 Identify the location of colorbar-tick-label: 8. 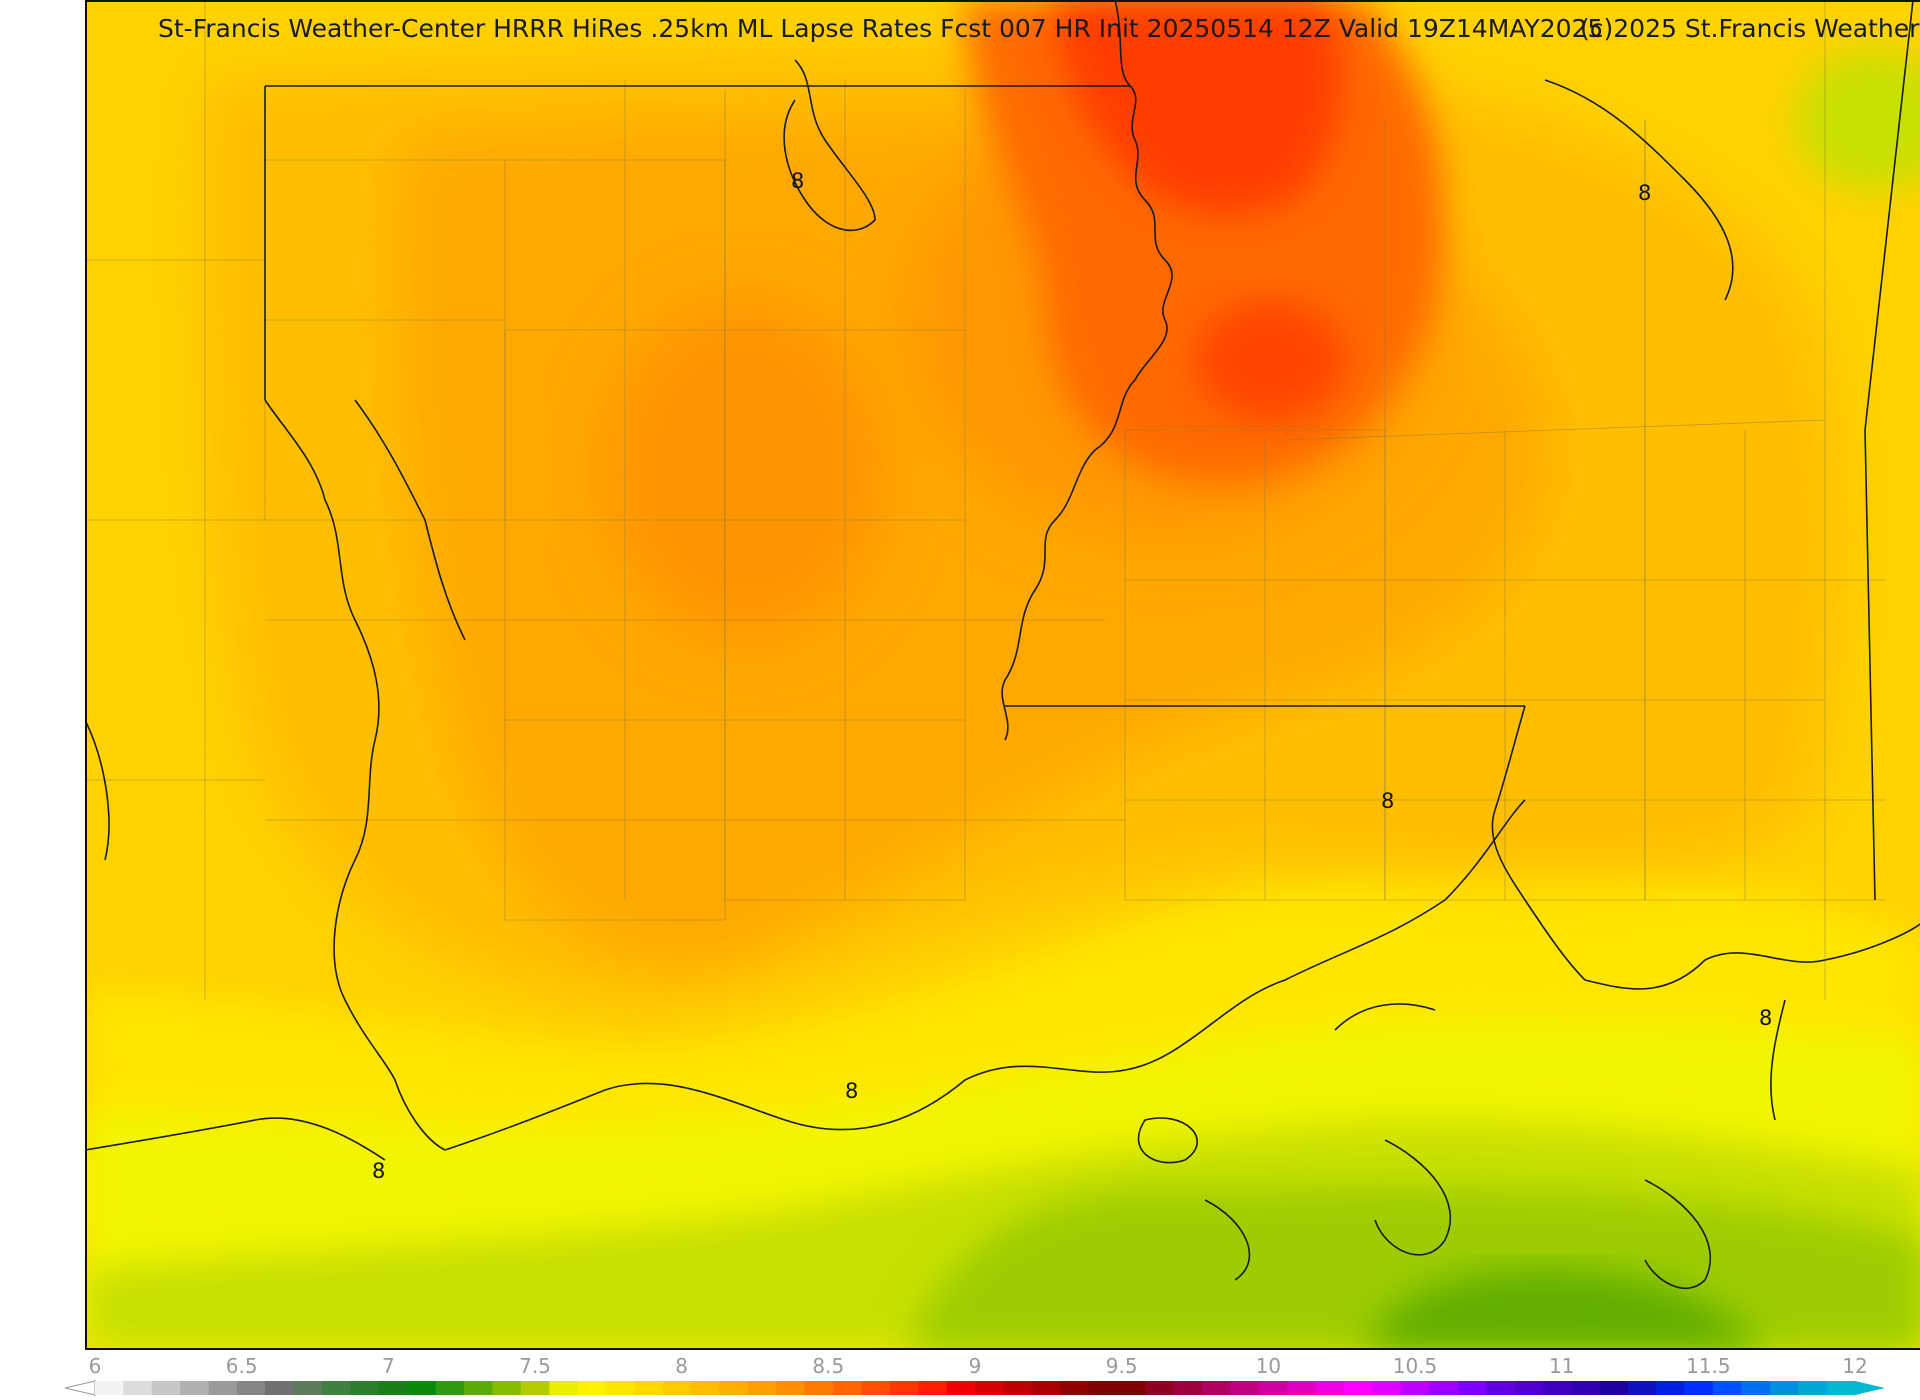
(681, 1366).